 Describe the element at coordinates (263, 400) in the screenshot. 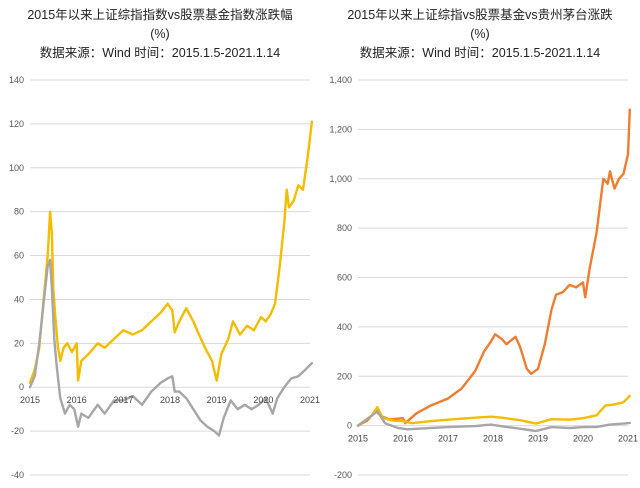

I see `left-x-tick-label: 2020` at that location.